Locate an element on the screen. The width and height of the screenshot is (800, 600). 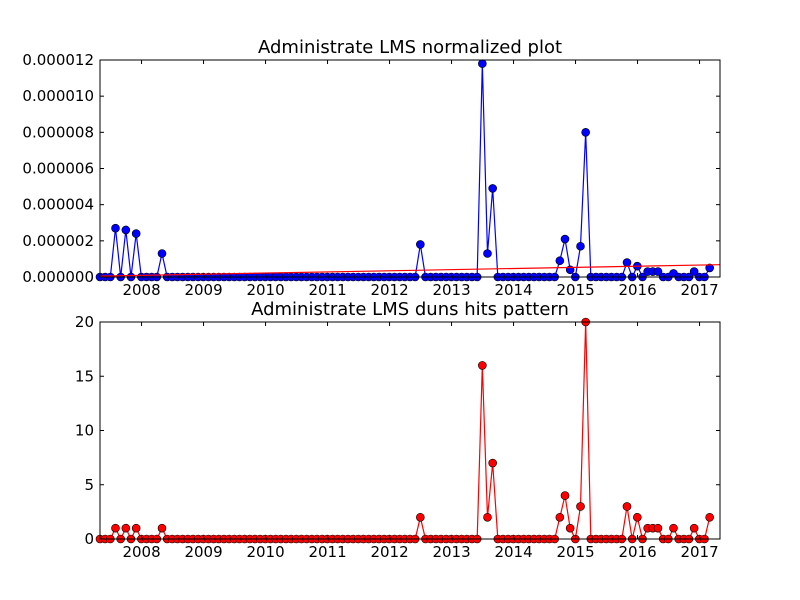
duns-y-tick-label: 5 is located at coordinates (89, 485).